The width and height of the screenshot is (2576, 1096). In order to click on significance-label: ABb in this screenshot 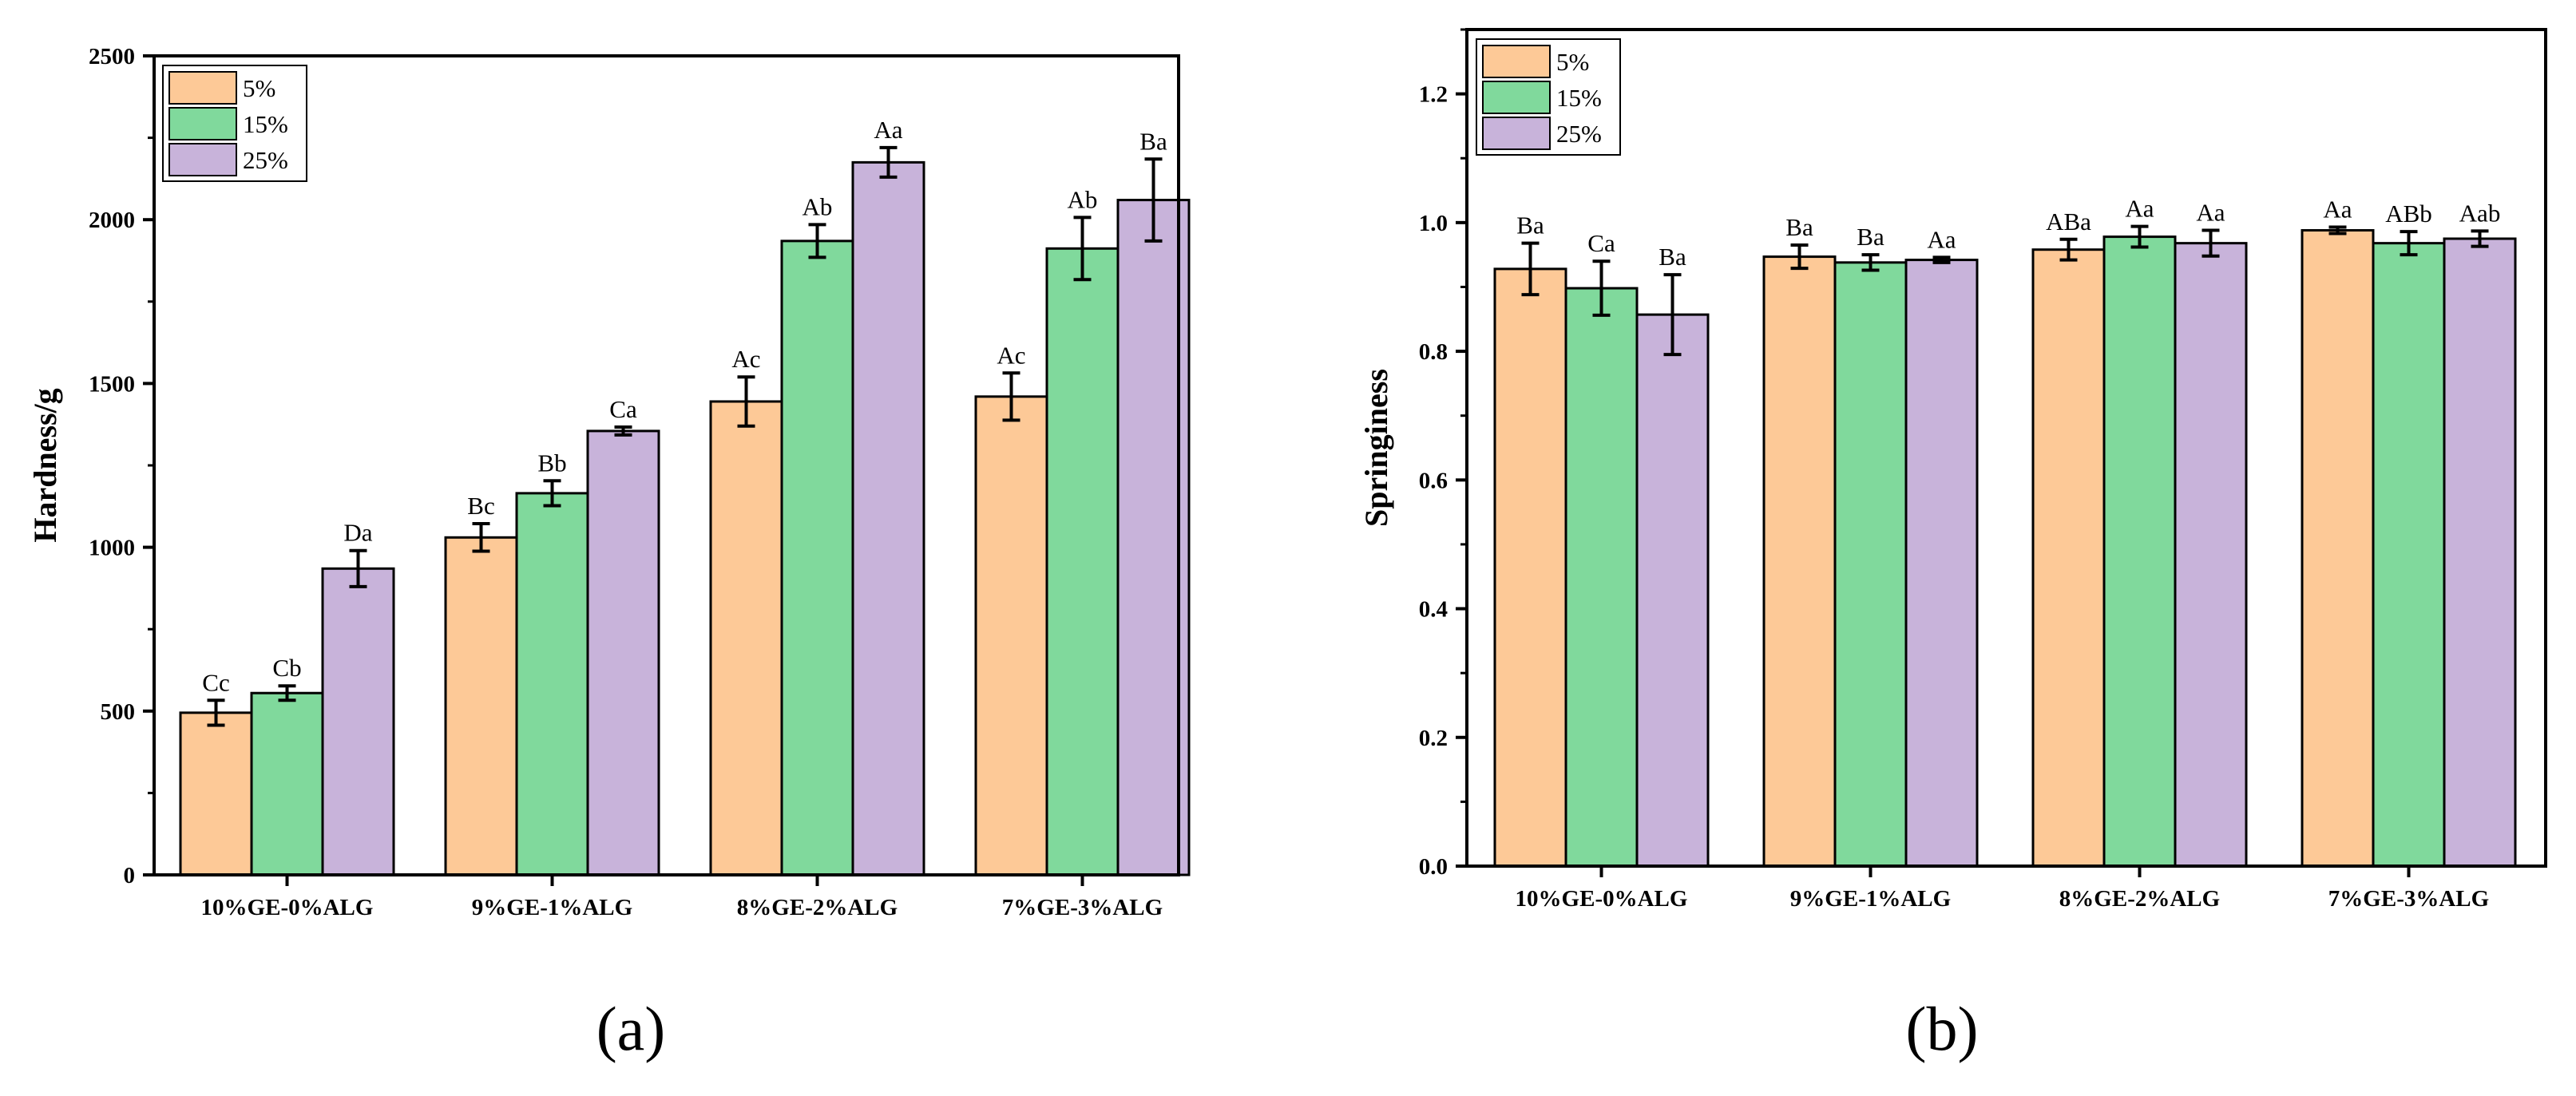, I will do `click(2408, 214)`.